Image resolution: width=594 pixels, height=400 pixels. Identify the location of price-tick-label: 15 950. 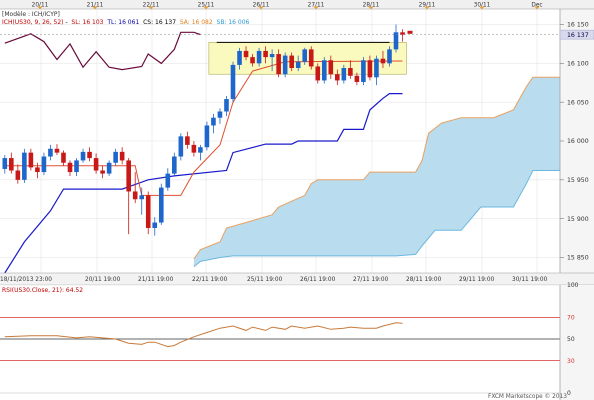
(578, 180).